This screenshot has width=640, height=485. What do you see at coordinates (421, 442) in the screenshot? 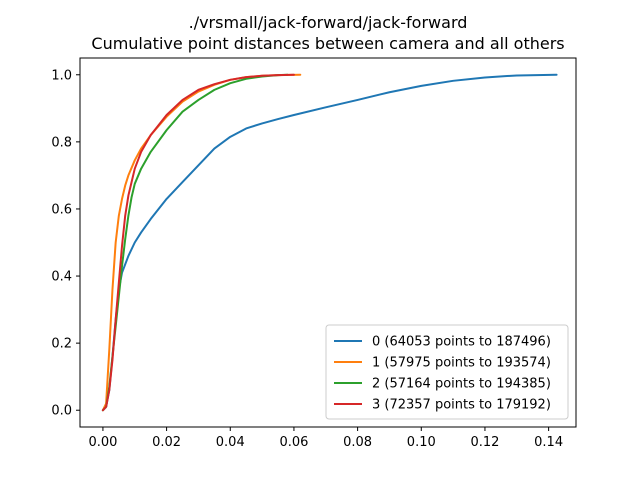
I see `x-tick-label: 0.10` at bounding box center [421, 442].